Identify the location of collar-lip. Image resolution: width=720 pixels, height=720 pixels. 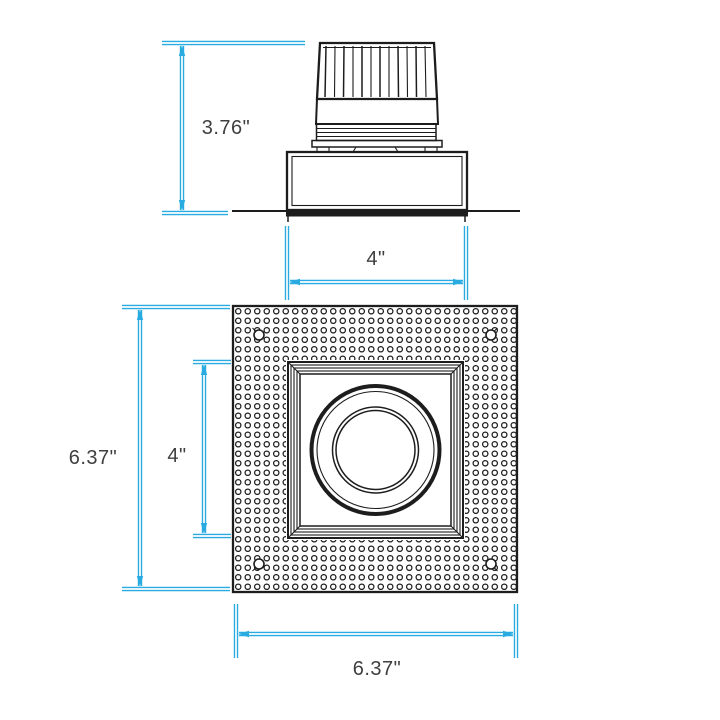
(377, 143).